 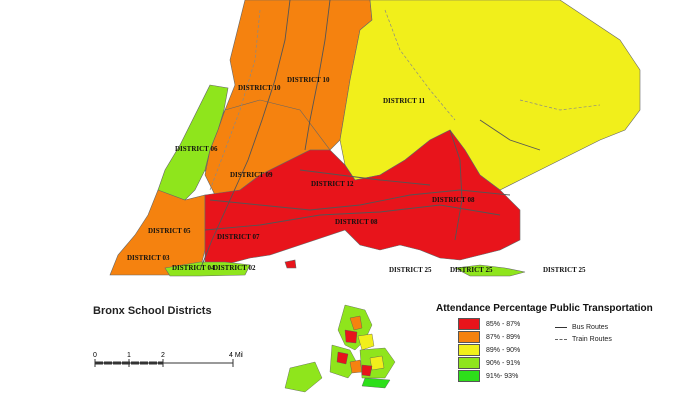 What do you see at coordinates (172, 364) in the screenshot?
I see `scale-bar: 0 1 2 4 Miles` at bounding box center [172, 364].